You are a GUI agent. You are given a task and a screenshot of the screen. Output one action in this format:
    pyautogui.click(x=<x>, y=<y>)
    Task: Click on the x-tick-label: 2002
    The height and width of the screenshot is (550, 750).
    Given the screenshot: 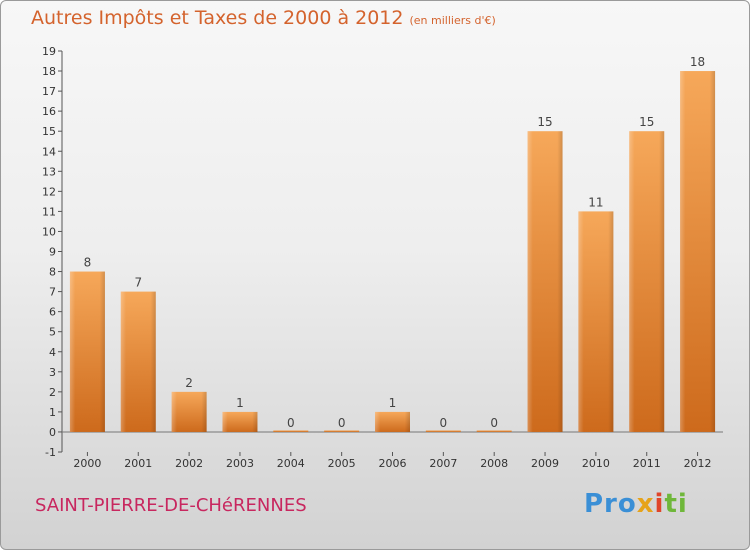 What is the action you would take?
    pyautogui.click(x=189, y=463)
    